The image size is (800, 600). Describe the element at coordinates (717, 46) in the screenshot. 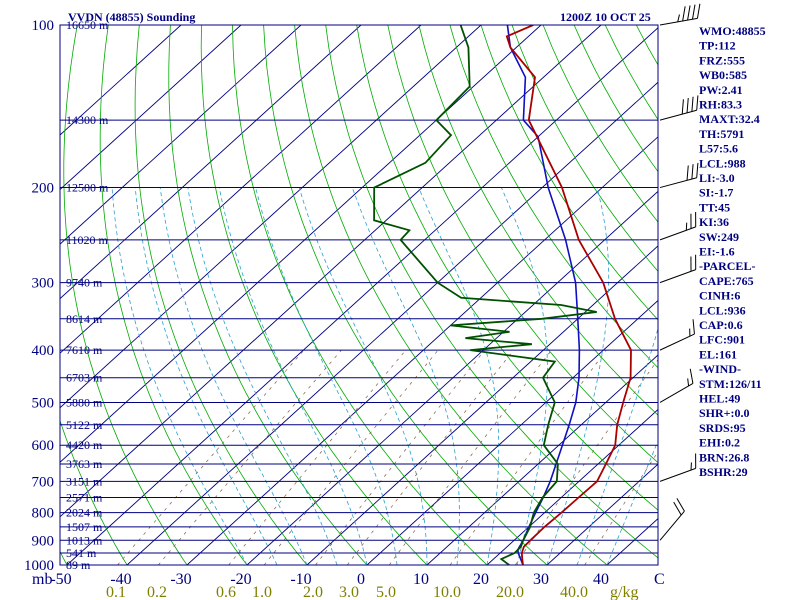

I see `index-value: TP:112` at that location.